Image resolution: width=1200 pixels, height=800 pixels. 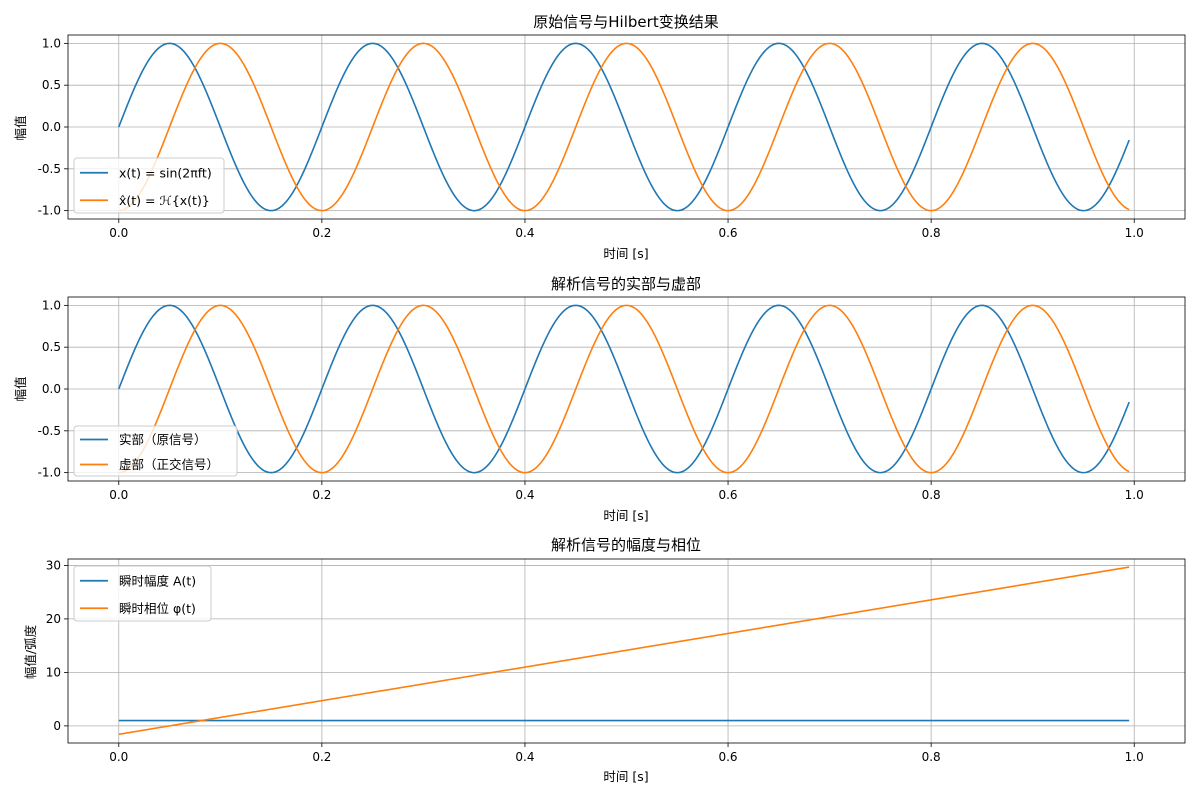 What do you see at coordinates (157, 580) in the screenshot?
I see `legend-label: 瞬时幅度 A(t)` at bounding box center [157, 580].